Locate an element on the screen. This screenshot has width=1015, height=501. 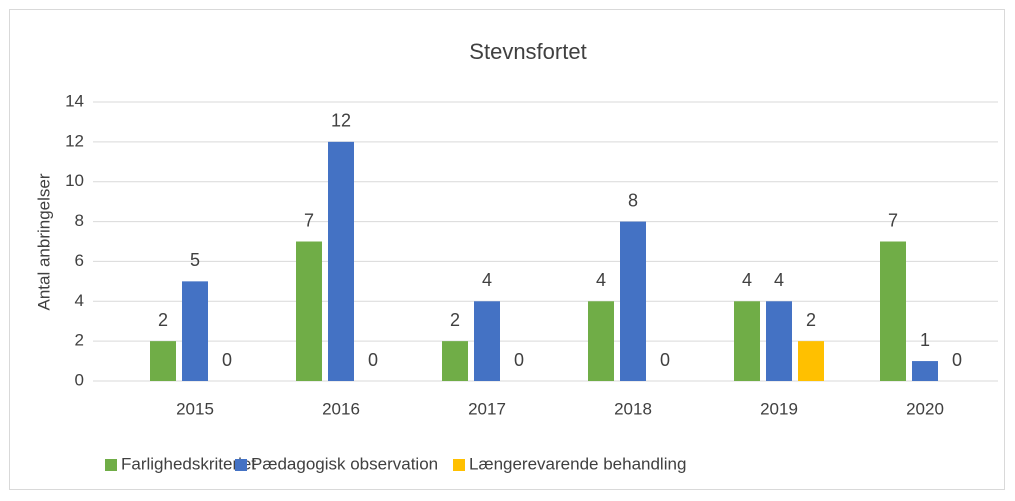
x-tick-label: 2019 is located at coordinates (779, 408).